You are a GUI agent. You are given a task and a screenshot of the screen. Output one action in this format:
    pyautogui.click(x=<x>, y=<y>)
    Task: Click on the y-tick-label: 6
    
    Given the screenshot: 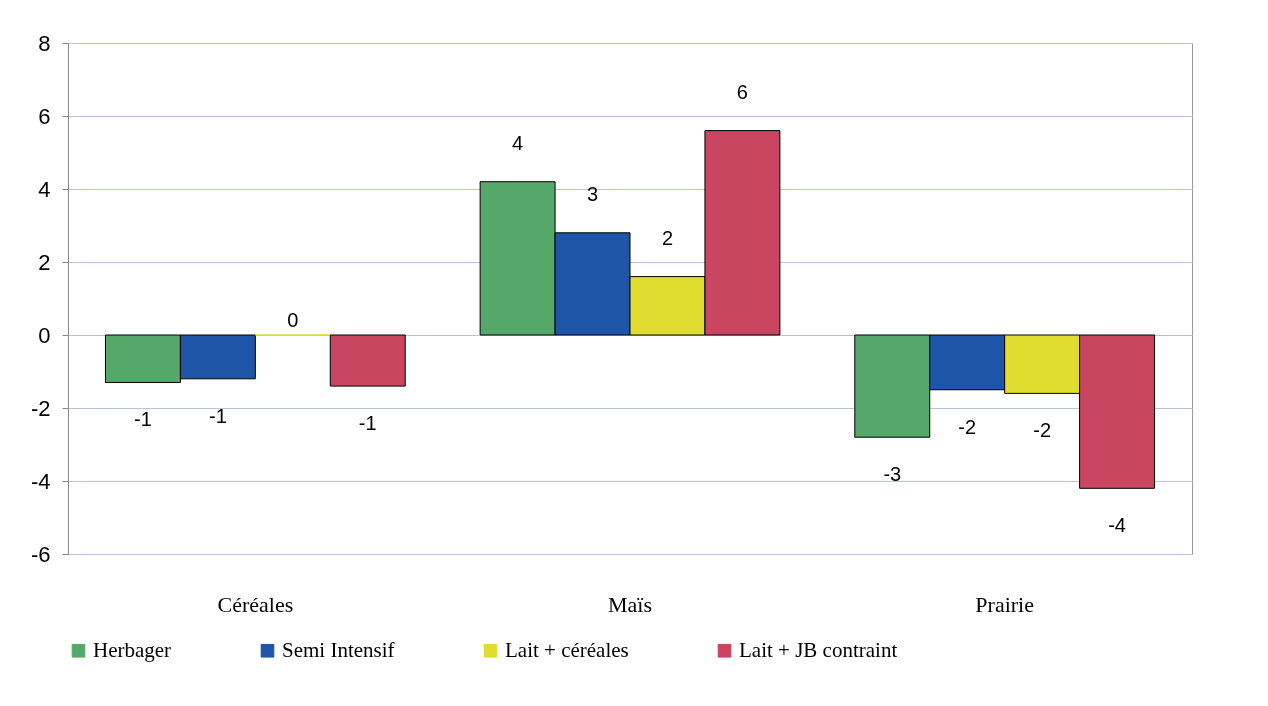 What is the action you would take?
    pyautogui.click(x=44, y=116)
    